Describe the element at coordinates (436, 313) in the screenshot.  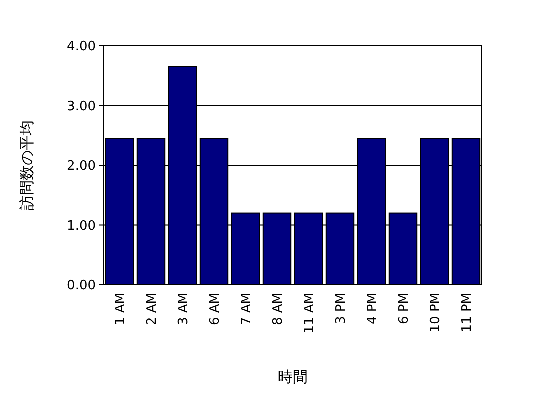
I see `x-tick-label: 10 PM` at that location.